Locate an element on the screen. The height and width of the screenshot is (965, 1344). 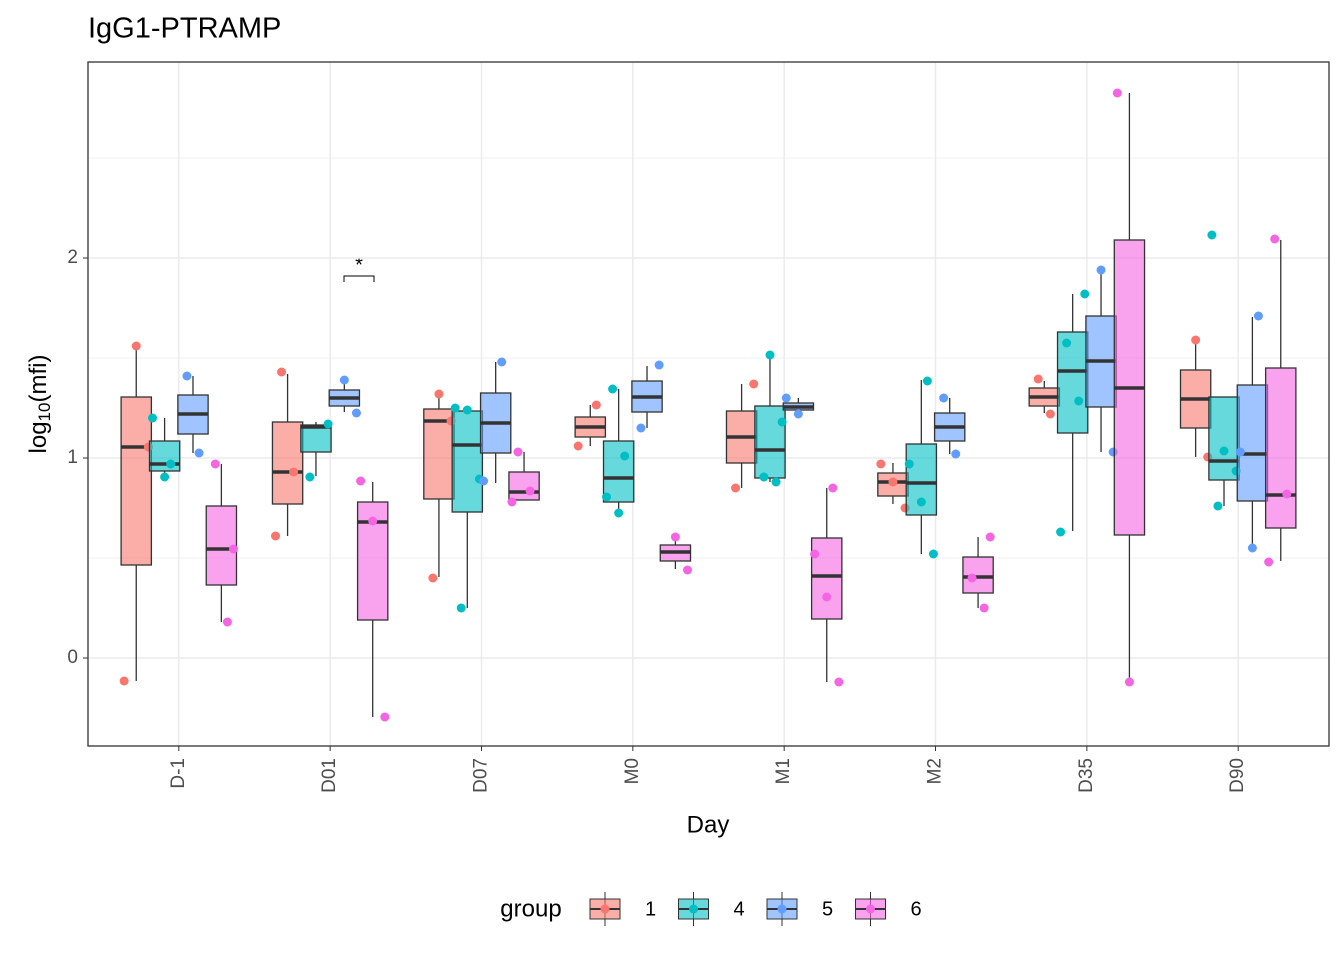
x-tick-label: D35 is located at coordinates (1086, 775).